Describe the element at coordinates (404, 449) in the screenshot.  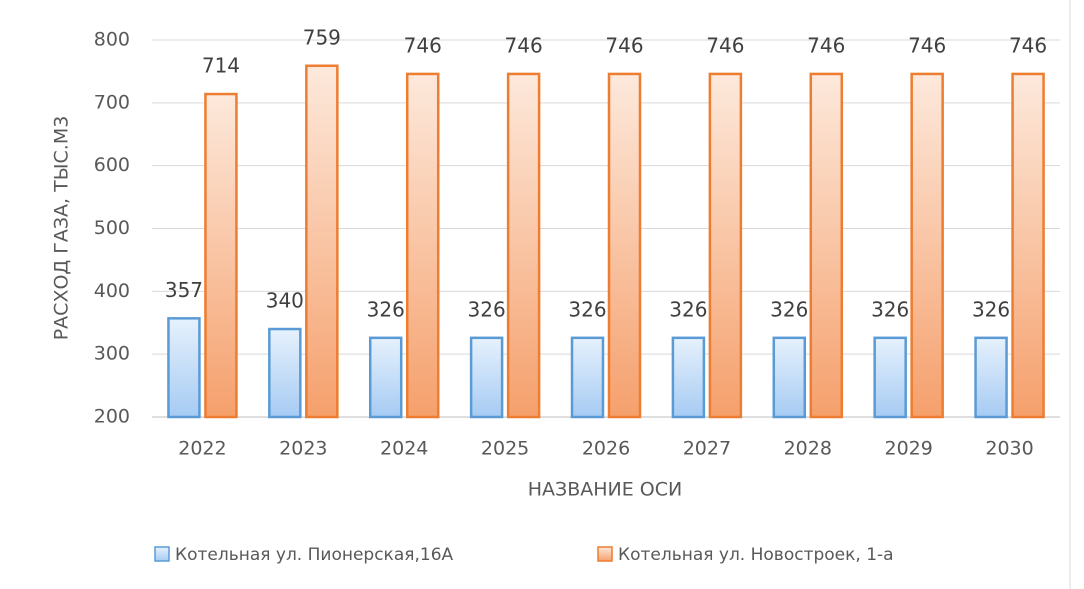
I see `x-tick-label: 2024` at that location.